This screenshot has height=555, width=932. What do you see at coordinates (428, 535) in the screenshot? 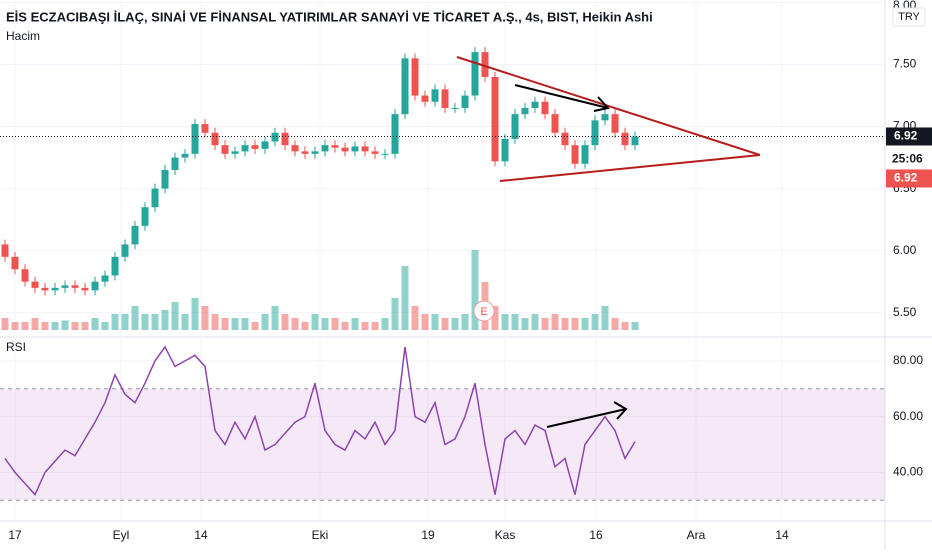
I see `x-tick-label: 19` at bounding box center [428, 535].